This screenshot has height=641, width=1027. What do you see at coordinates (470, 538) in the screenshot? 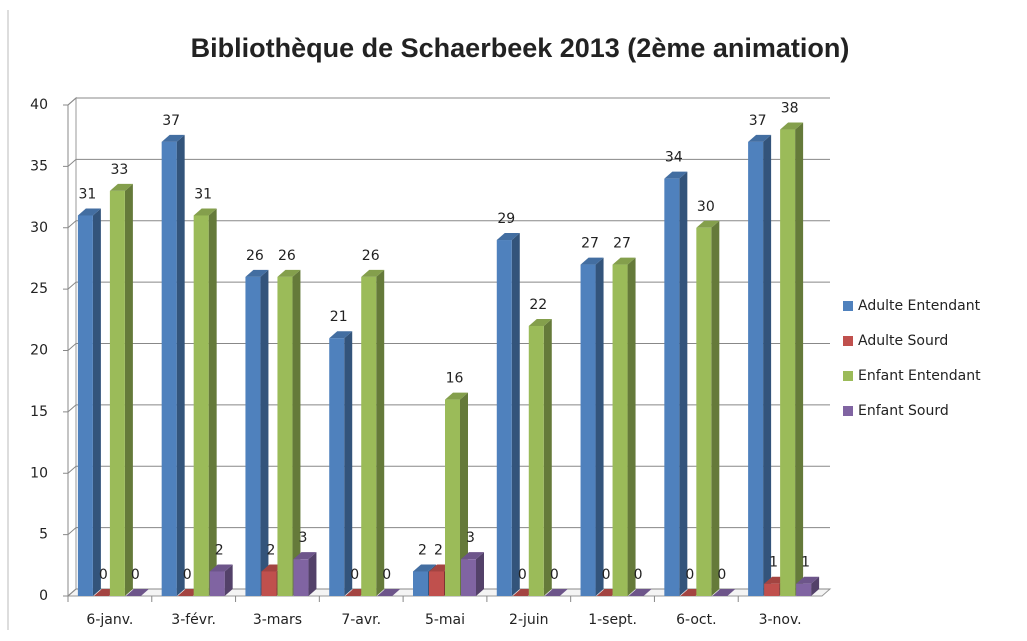
I see `value-label: 3` at bounding box center [470, 538].